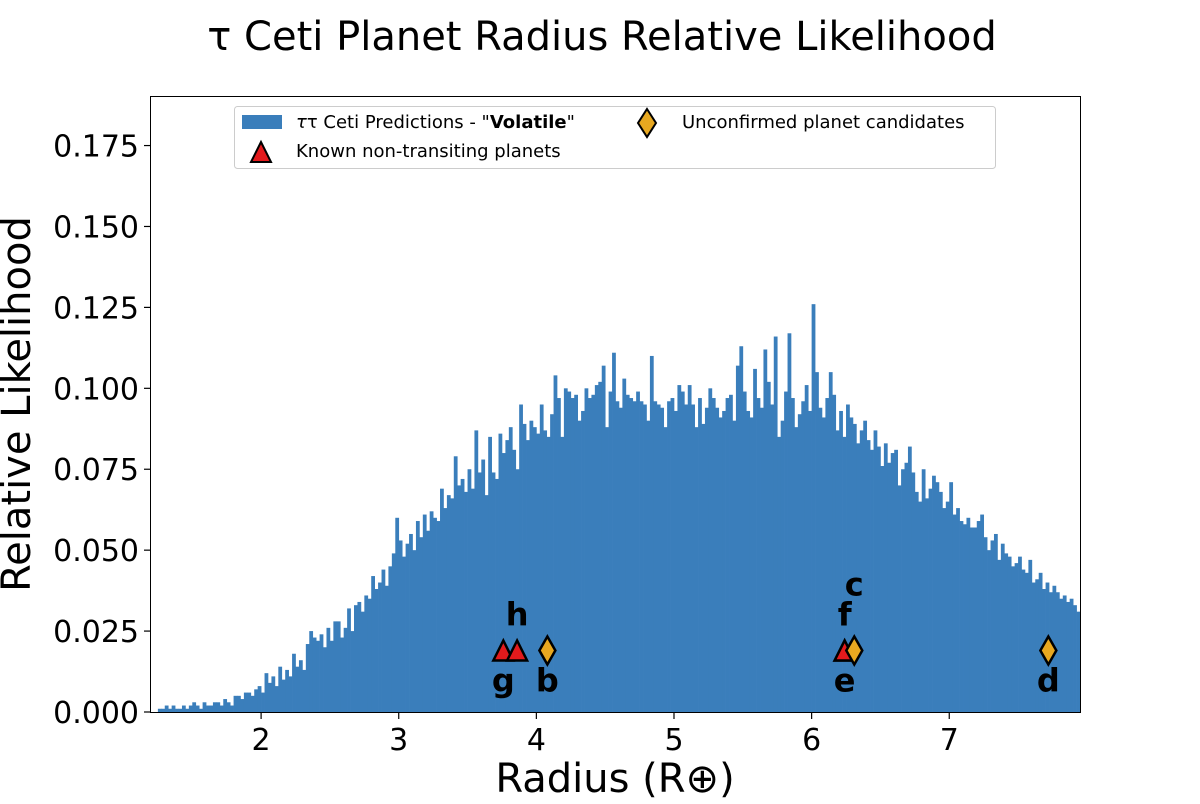 The height and width of the screenshot is (804, 1200). I want to click on legend-known-planet-marker, so click(261, 151).